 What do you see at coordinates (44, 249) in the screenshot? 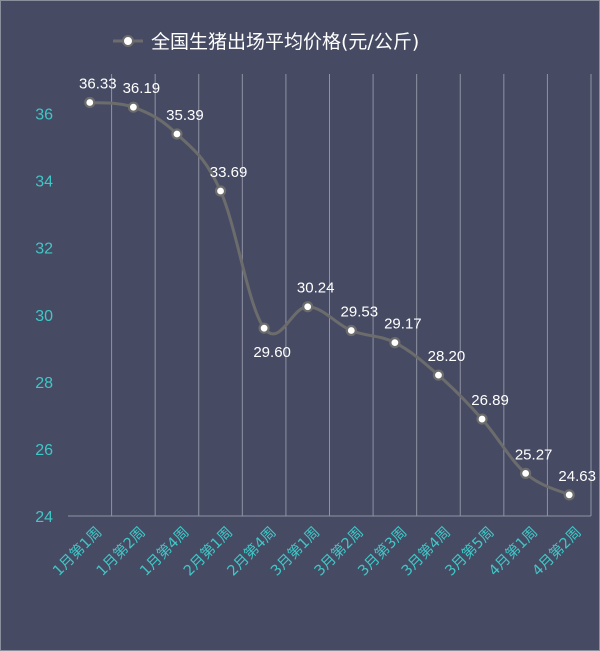
I see `y-tick-label: 32` at bounding box center [44, 249].